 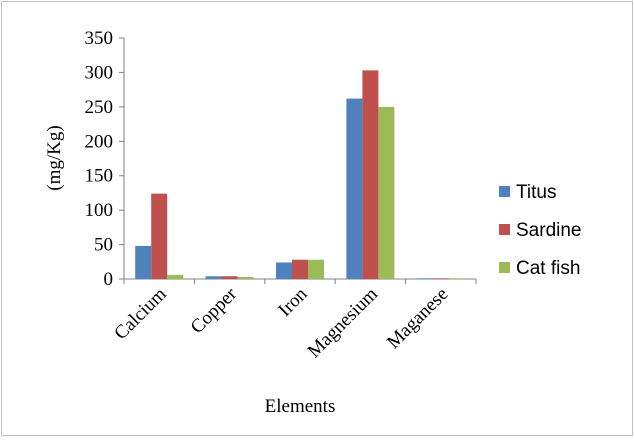 I want to click on y-tick-label: 50, so click(x=103, y=245).